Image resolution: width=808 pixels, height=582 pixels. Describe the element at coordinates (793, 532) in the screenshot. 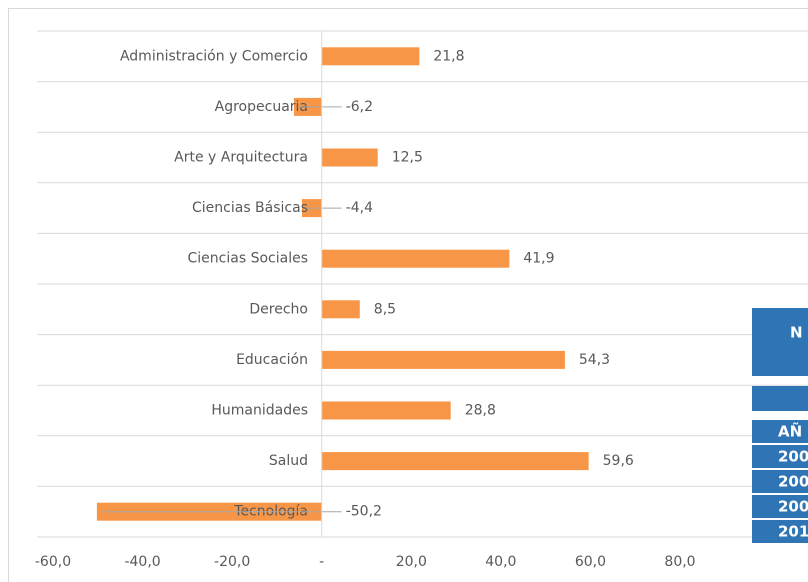

I see `table-cell-text: 201` at that location.